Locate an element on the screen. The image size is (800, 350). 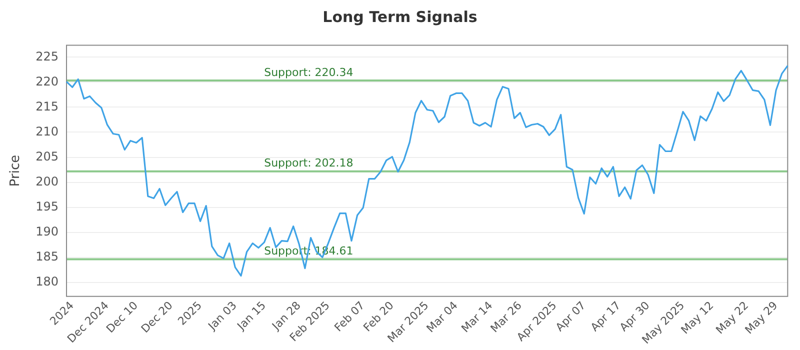
y-tick-label: 180 is located at coordinates (47, 281).